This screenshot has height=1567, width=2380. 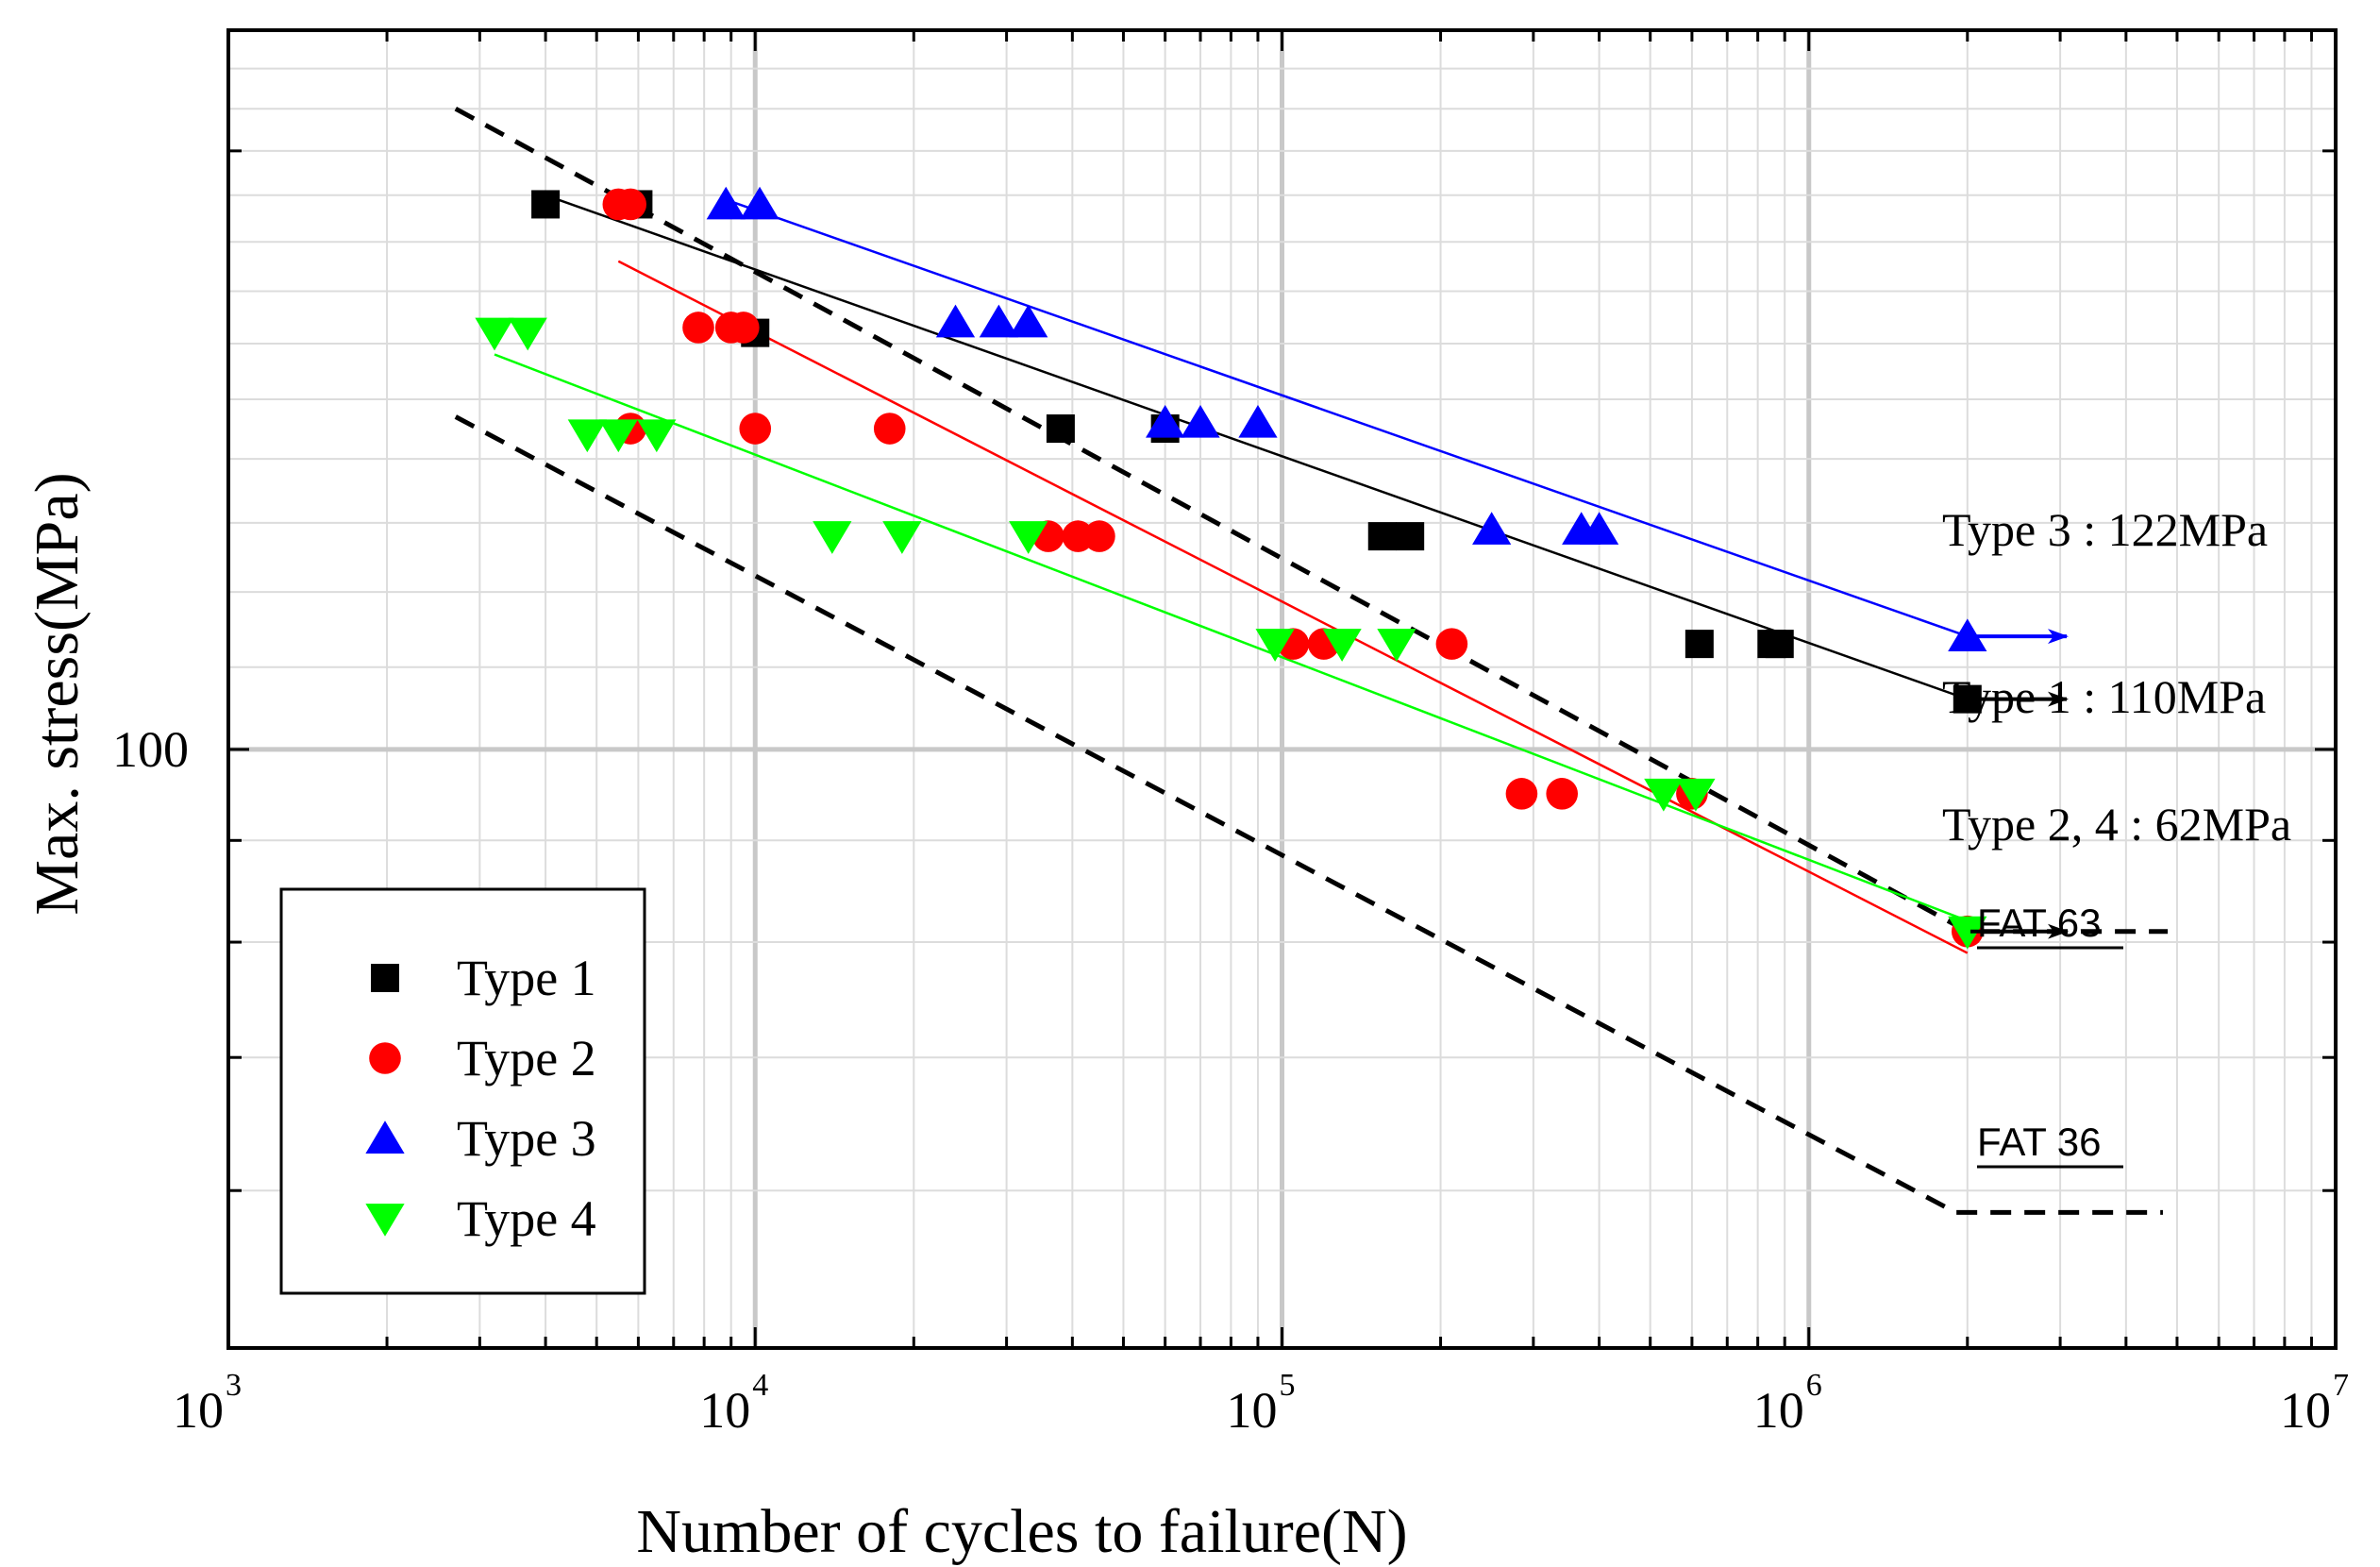 What do you see at coordinates (2039, 923) in the screenshot?
I see `fat-label: FAT 63` at bounding box center [2039, 923].